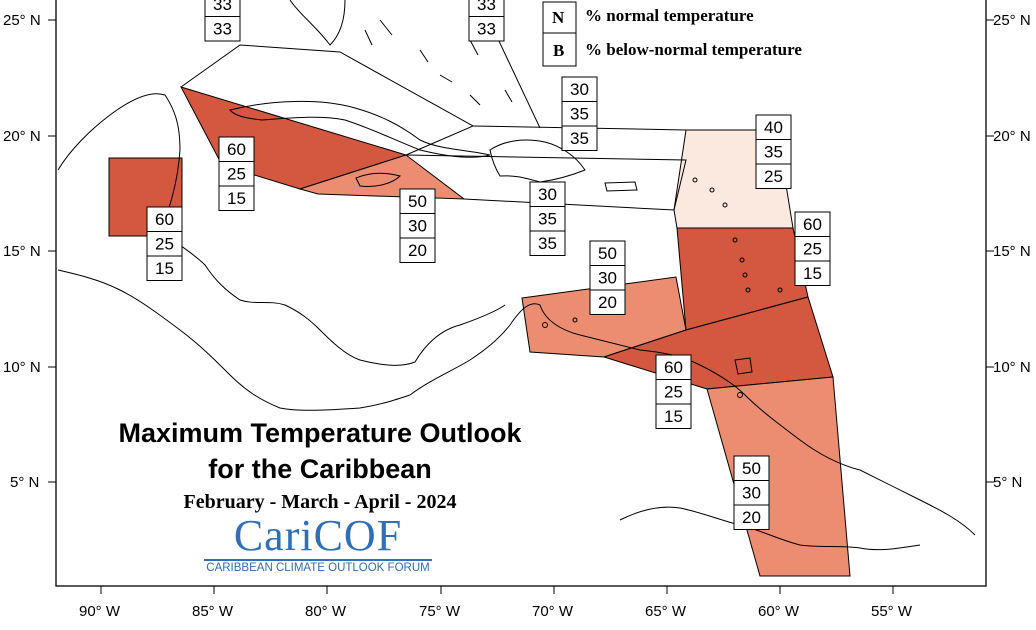 This screenshot has height=630, width=1036. I want to click on prob-box-abc-islands: 50 30 20, so click(607, 277).